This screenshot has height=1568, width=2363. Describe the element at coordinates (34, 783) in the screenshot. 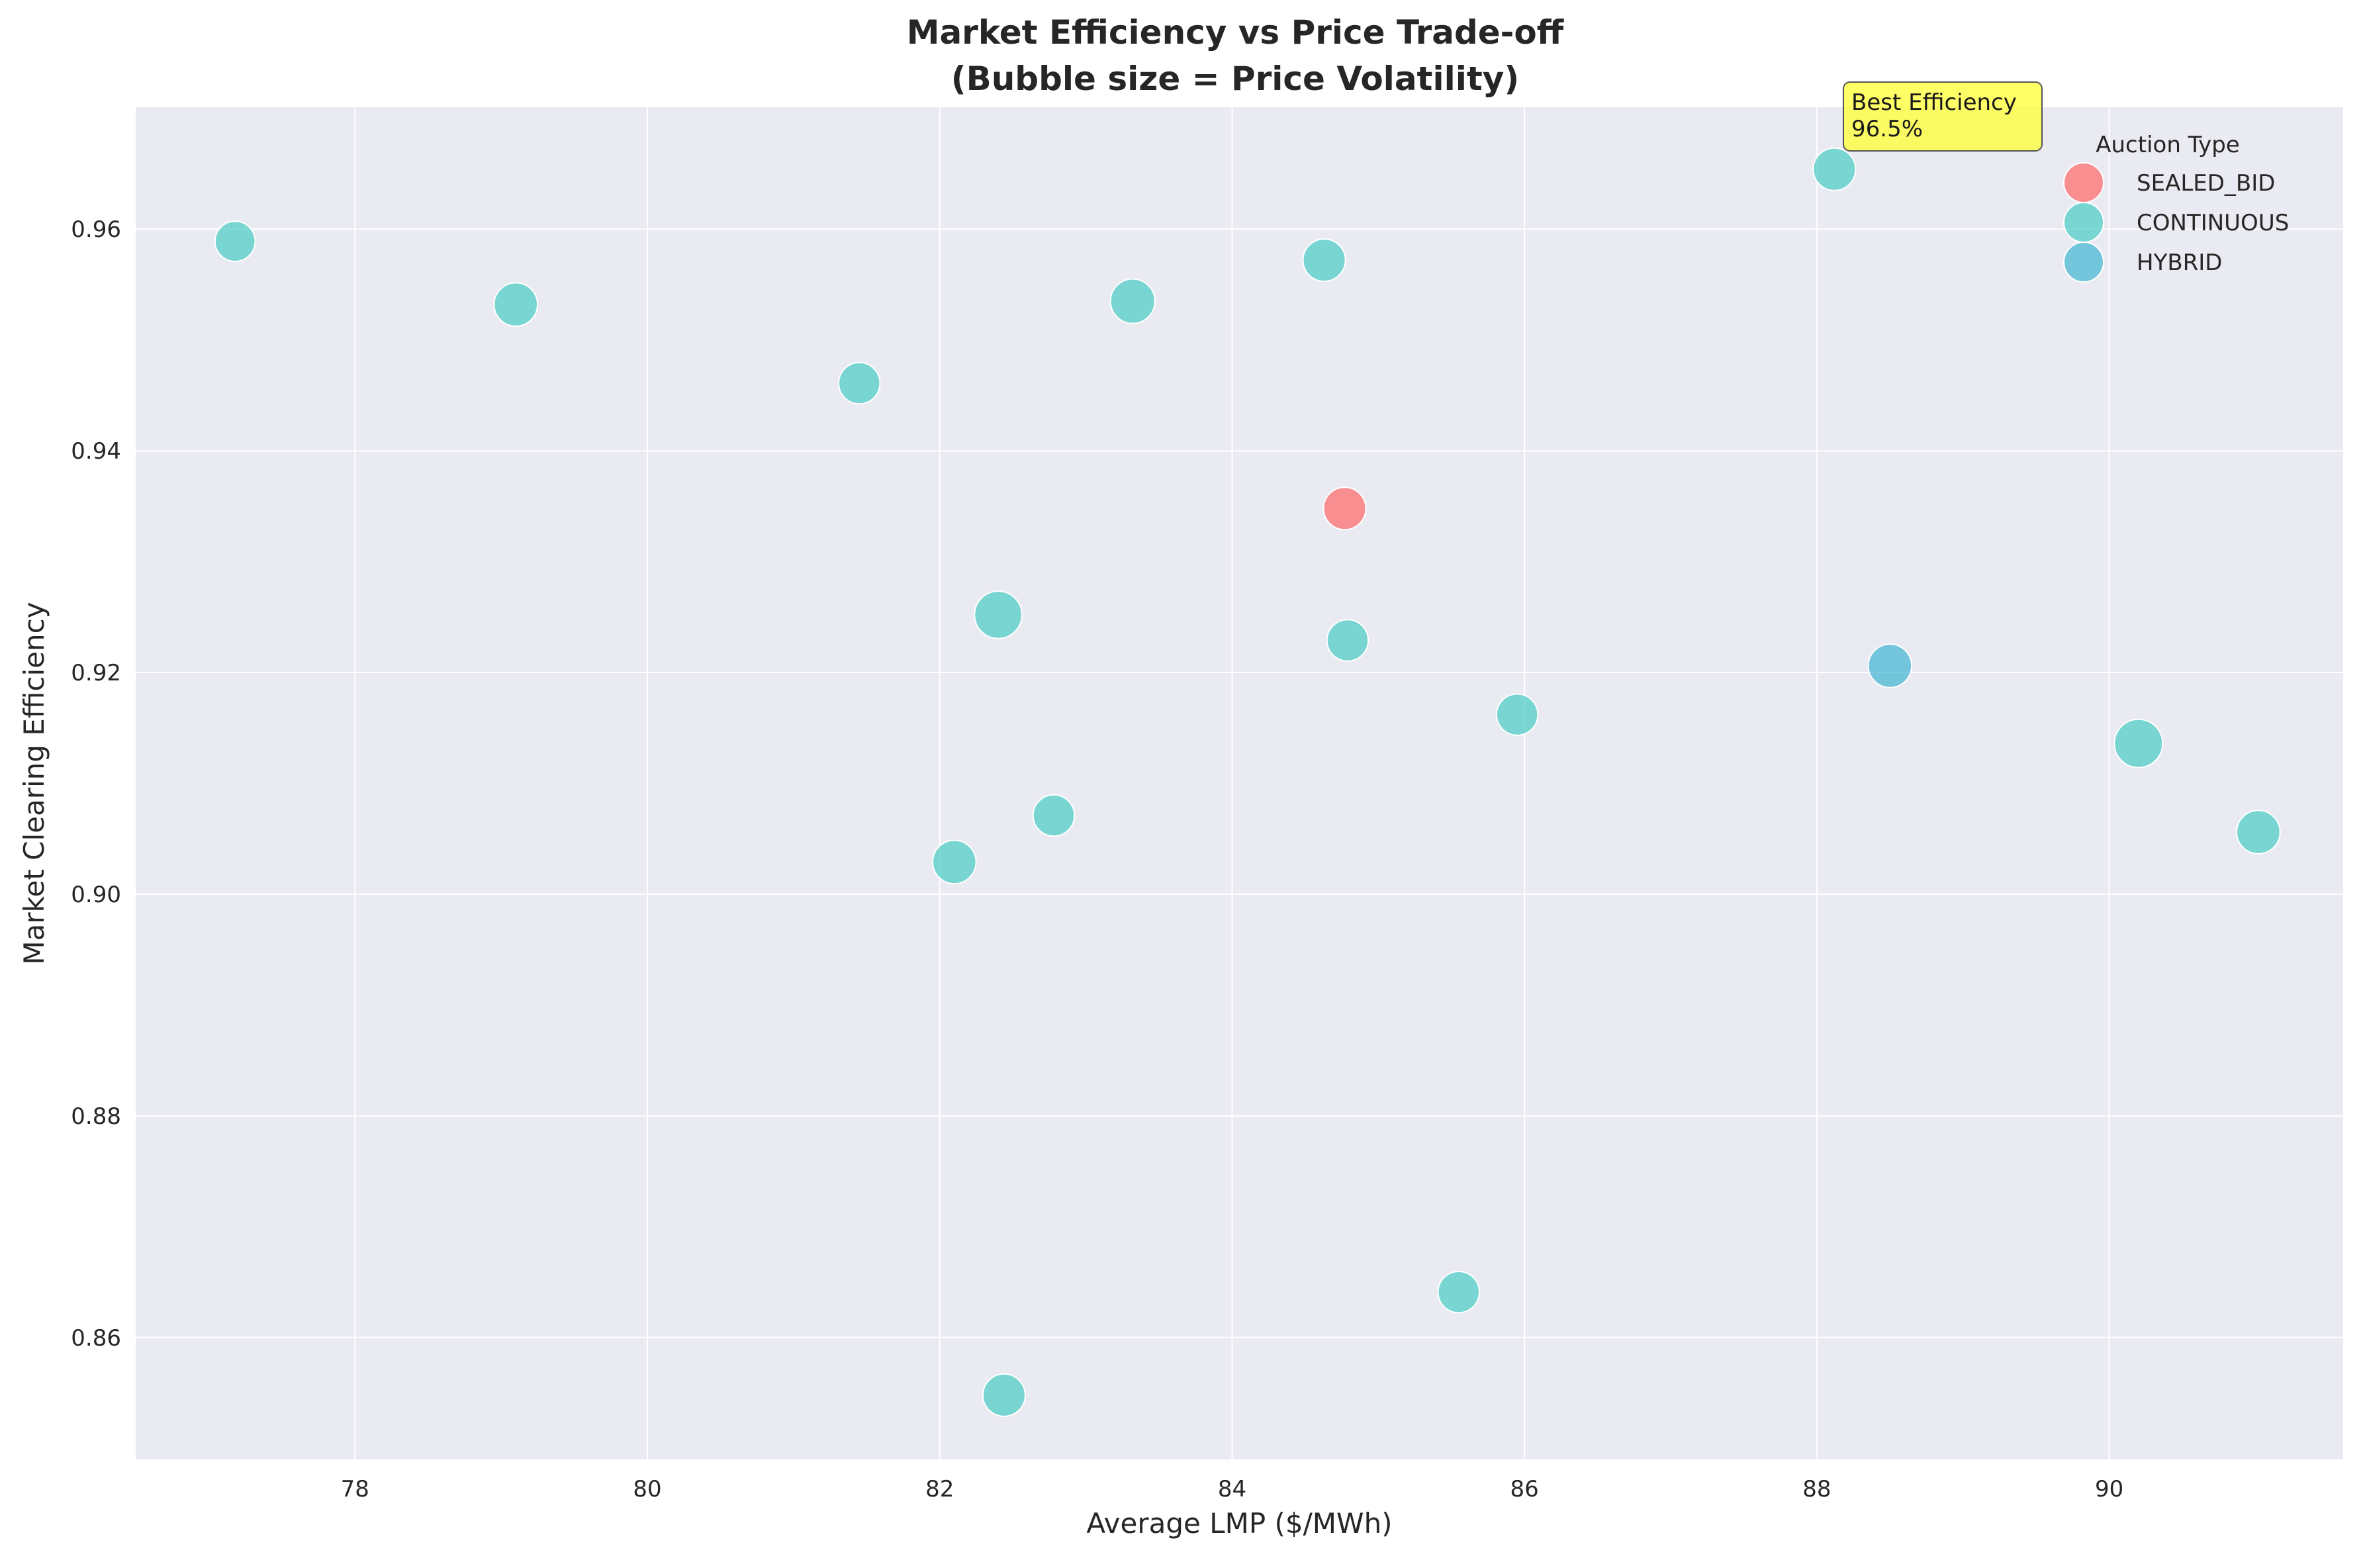

I see `y-axis-label: Market Clearing Efficiency` at that location.